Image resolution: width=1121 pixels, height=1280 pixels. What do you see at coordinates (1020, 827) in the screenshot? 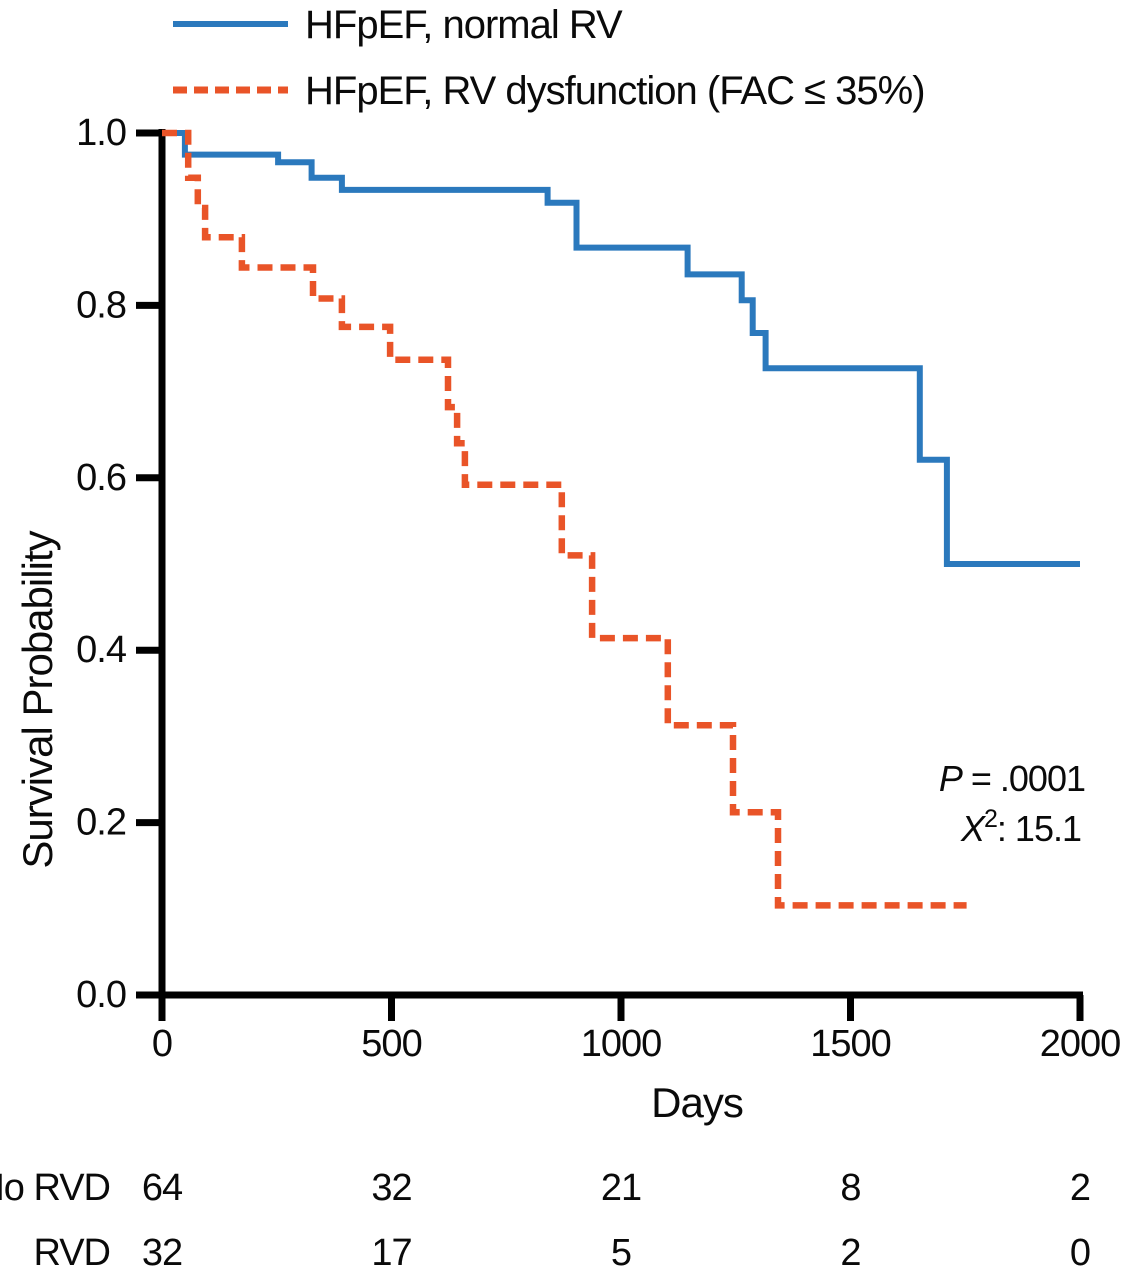
I see `chi-square-text: X2: 15.1` at bounding box center [1020, 827].